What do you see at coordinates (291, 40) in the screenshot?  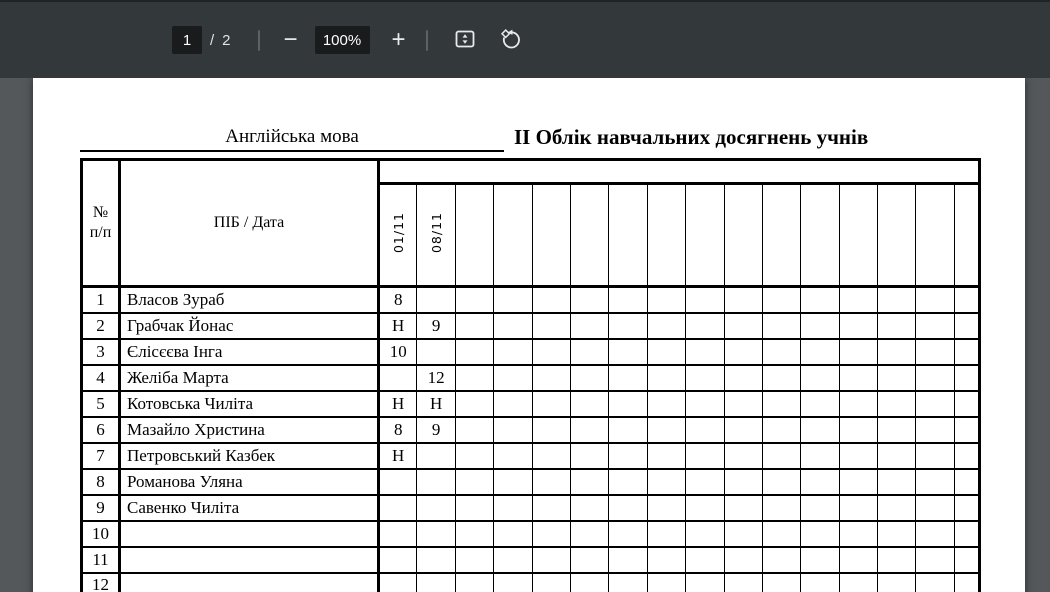 I see `zoom-out-button: −` at bounding box center [291, 40].